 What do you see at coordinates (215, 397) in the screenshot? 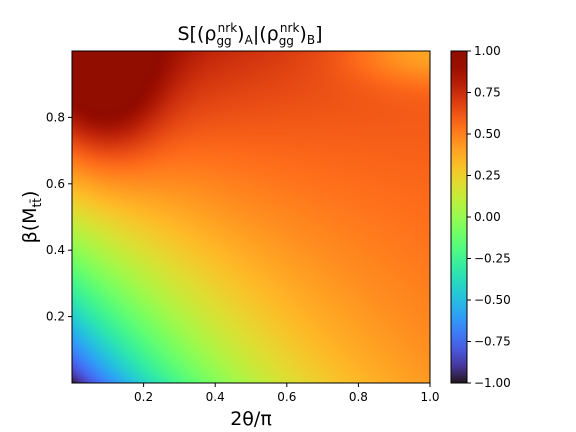
I see `x-tick-label: 0.4` at bounding box center [215, 397].